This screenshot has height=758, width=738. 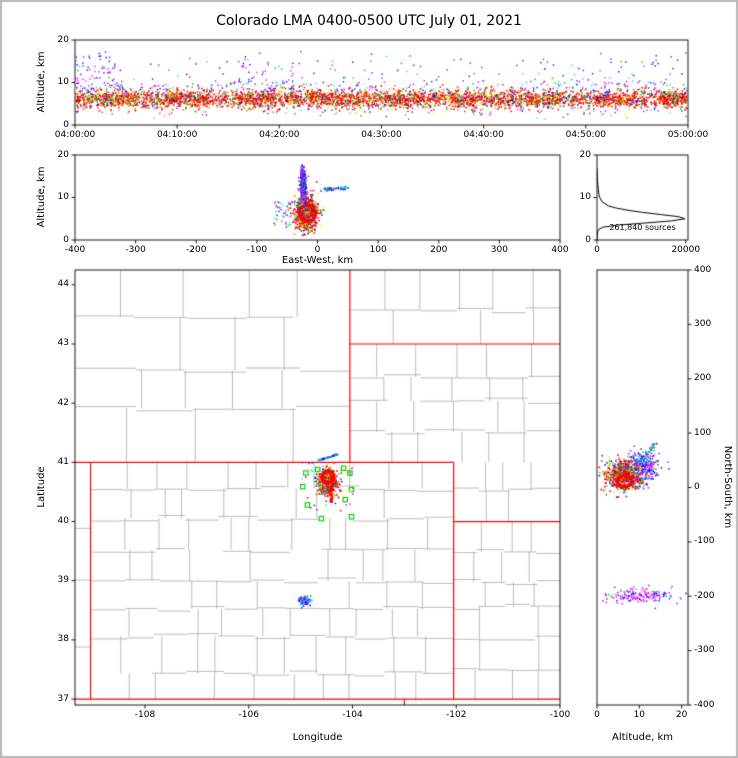 I want to click on panel-altitude-histogram, so click(x=642, y=197).